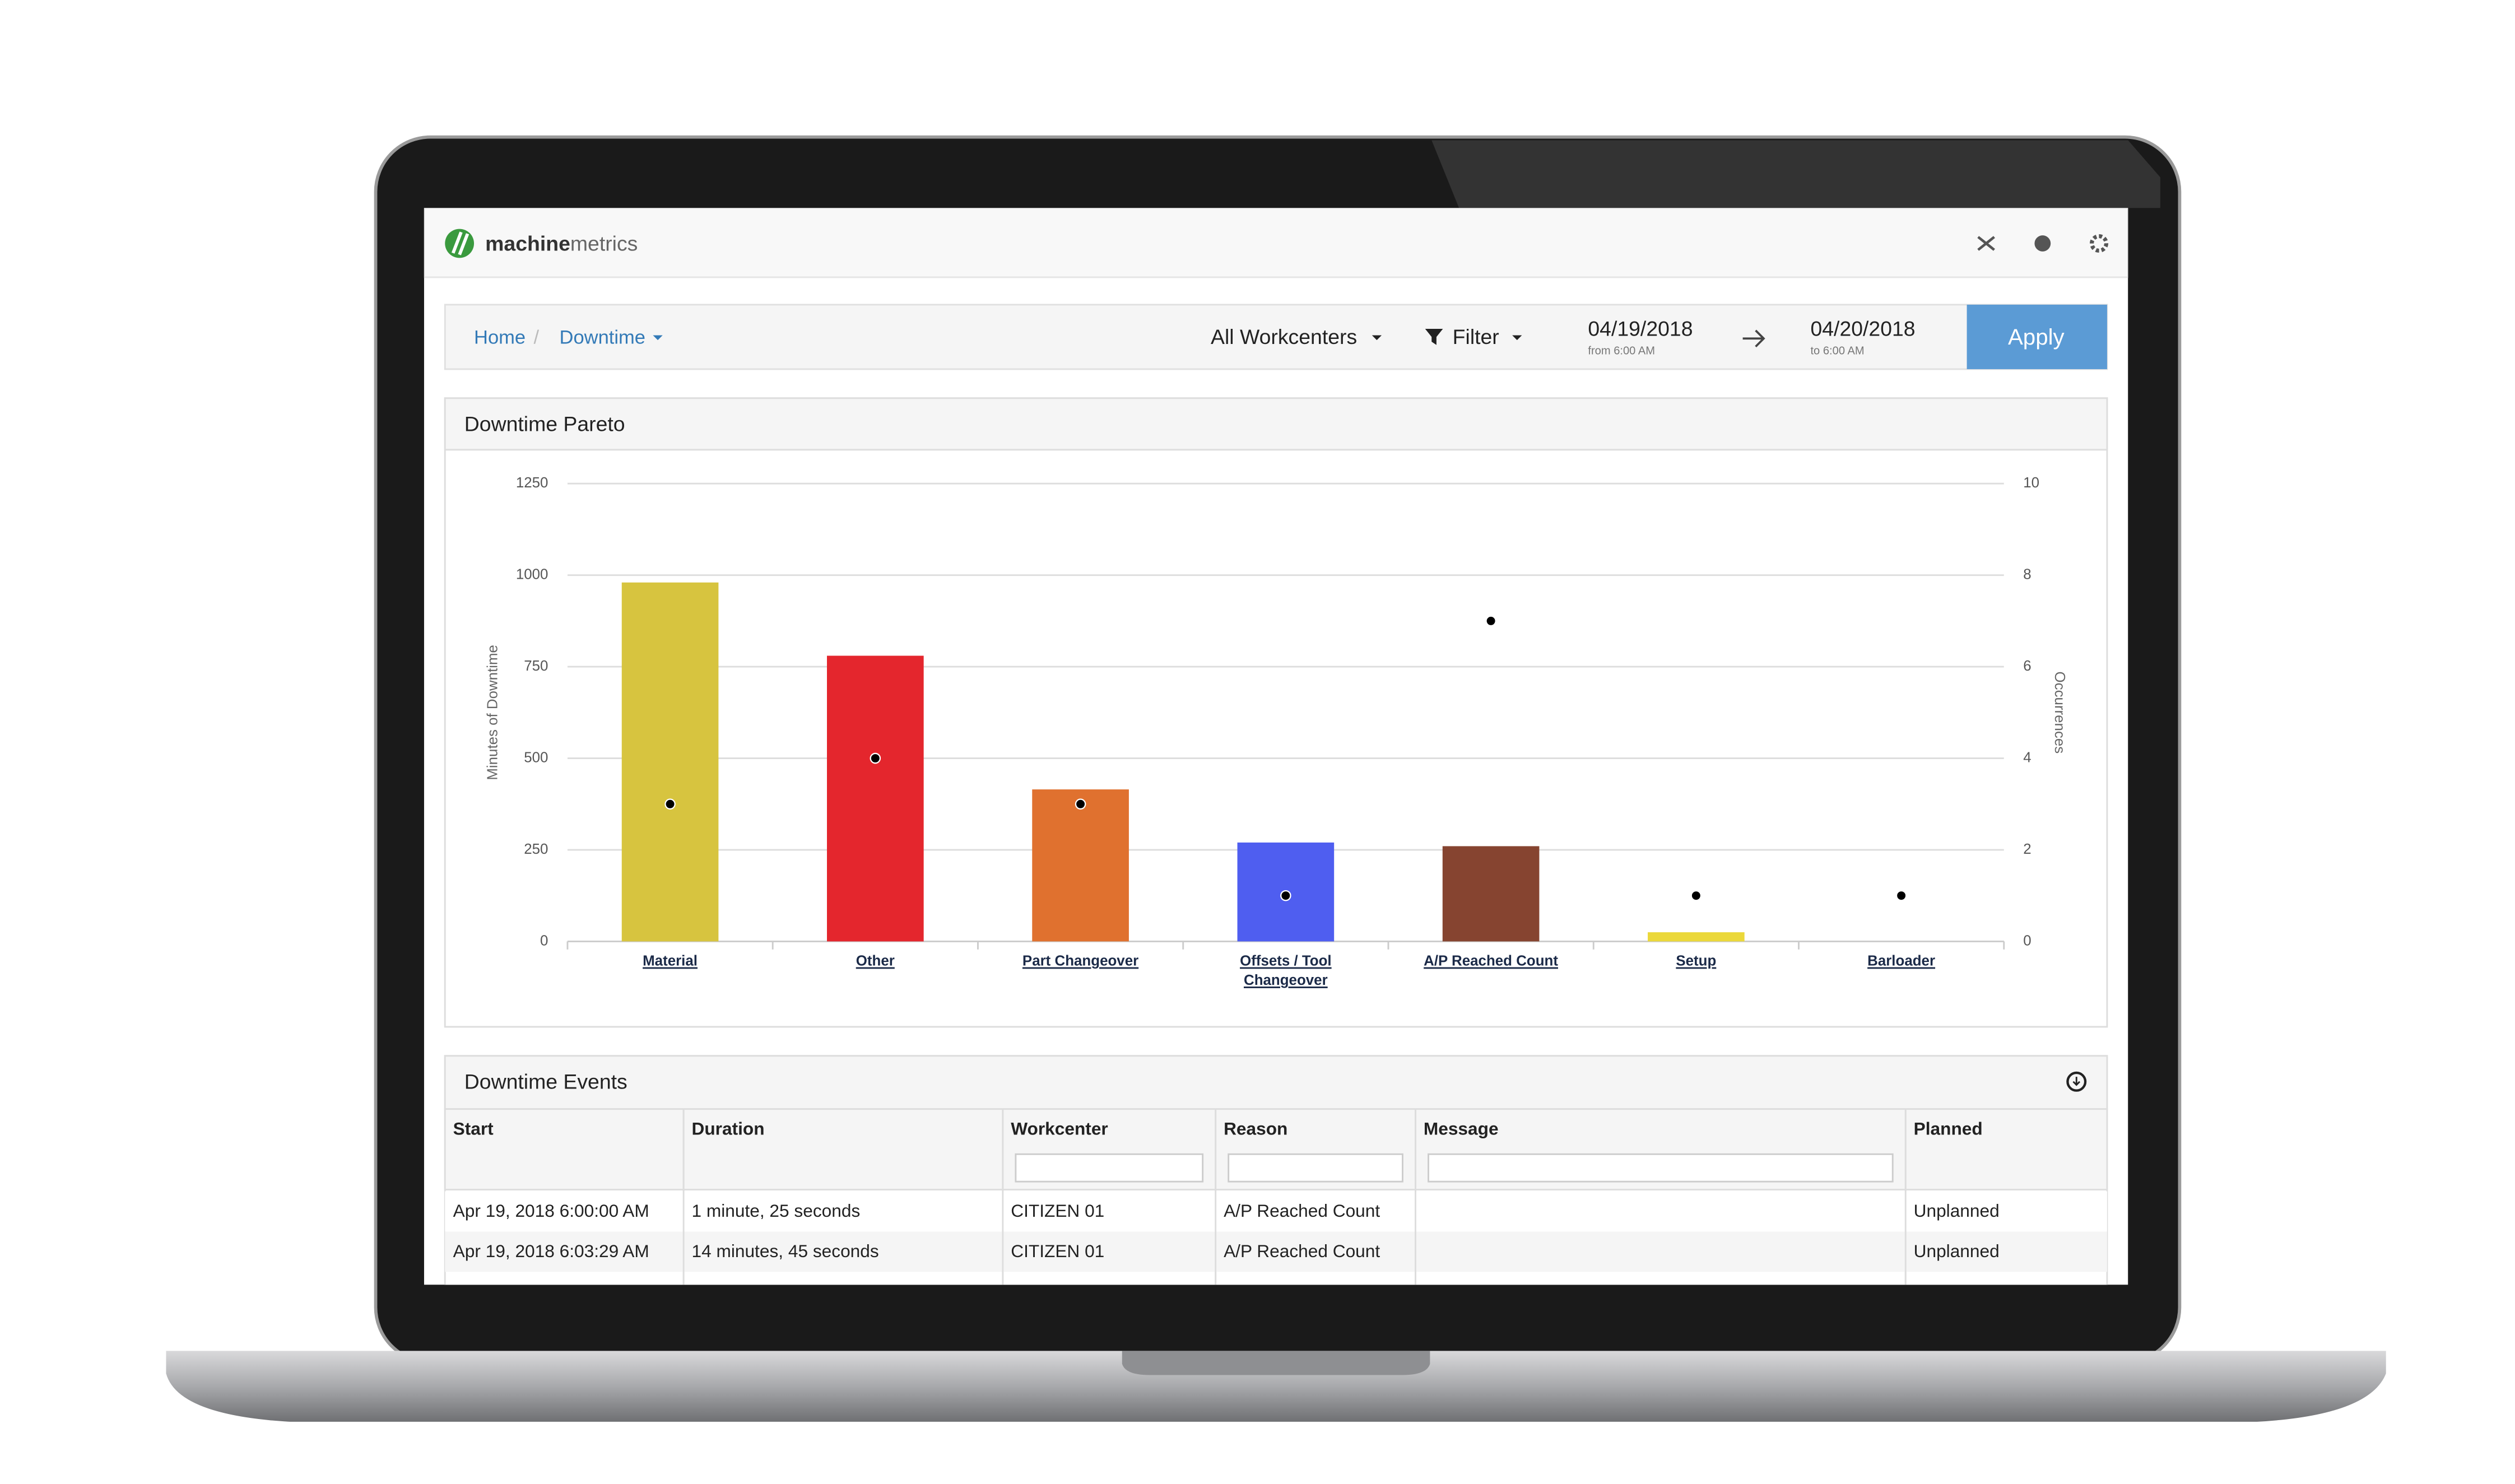  I want to click on apply-label: Apply, so click(2036, 337).